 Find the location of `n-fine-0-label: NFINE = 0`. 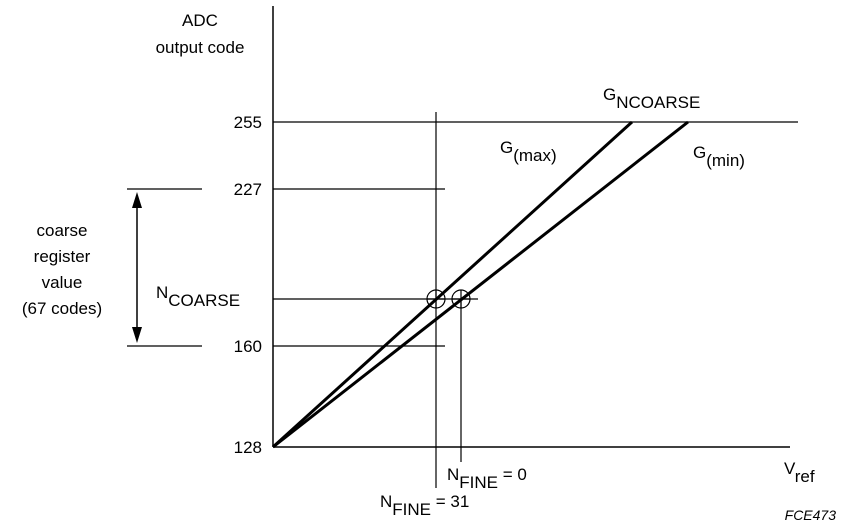

n-fine-0-label: NFINE = 0 is located at coordinates (487, 478).